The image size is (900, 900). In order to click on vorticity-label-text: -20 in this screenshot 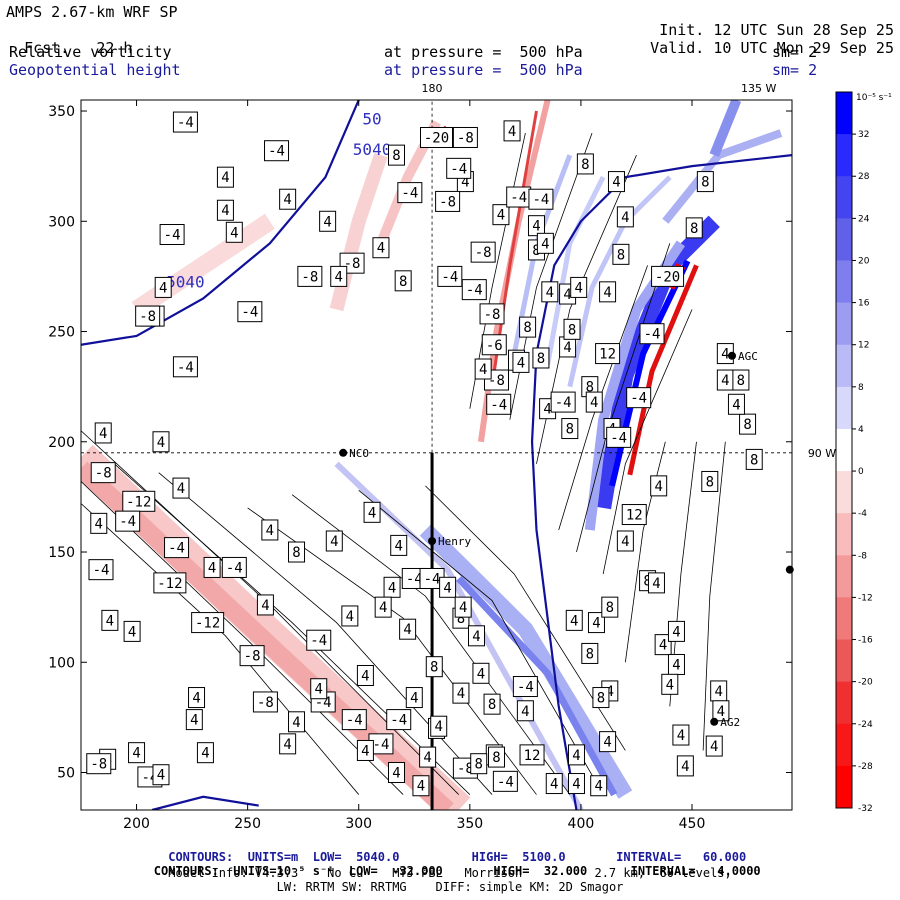, I will do `click(436, 138)`.